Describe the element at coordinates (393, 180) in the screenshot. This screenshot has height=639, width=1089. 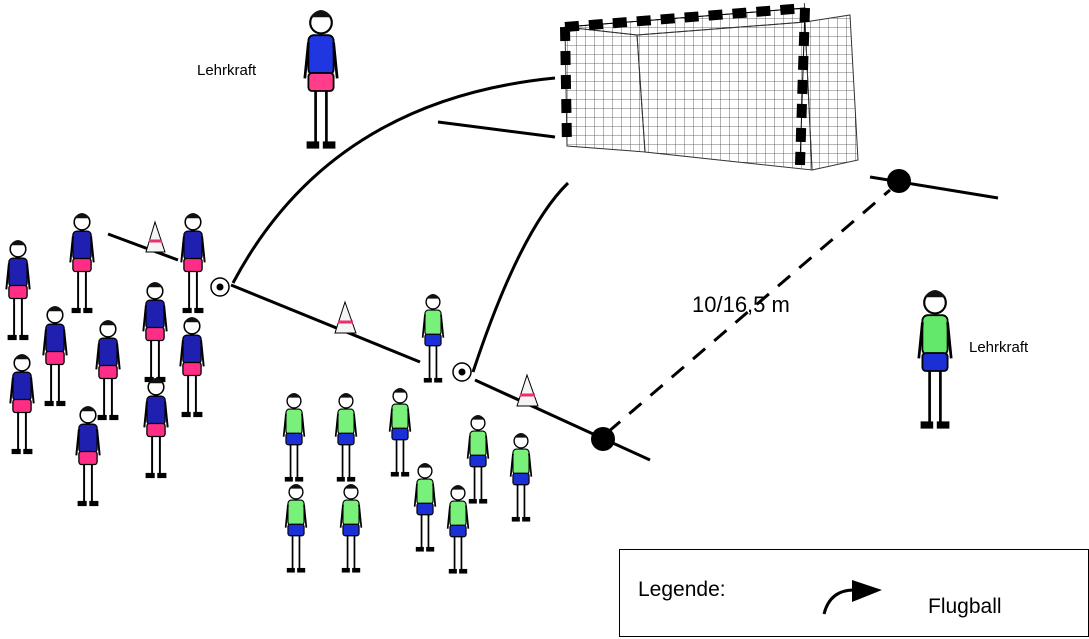
I see `flight-path-long` at that location.